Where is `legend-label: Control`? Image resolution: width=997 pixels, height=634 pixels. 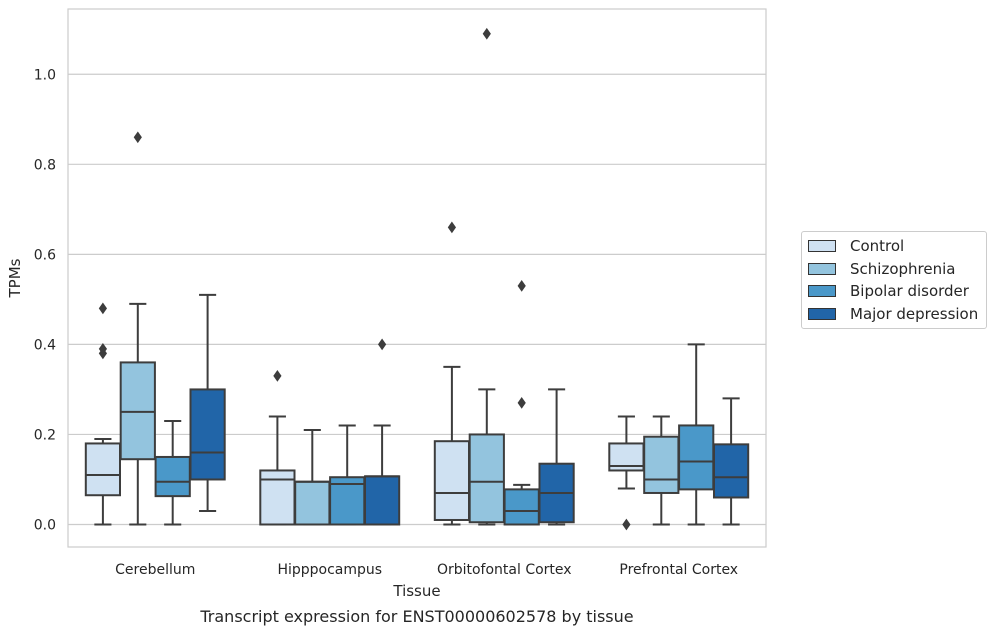
legend-label: Control is located at coordinates (877, 246).